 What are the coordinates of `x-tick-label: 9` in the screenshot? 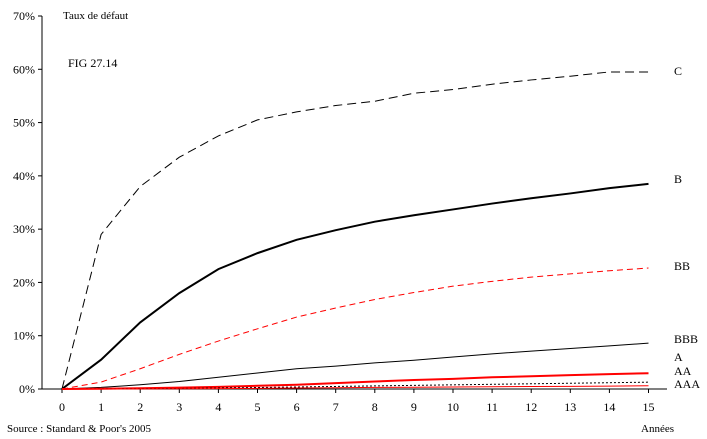 It's located at (414, 407).